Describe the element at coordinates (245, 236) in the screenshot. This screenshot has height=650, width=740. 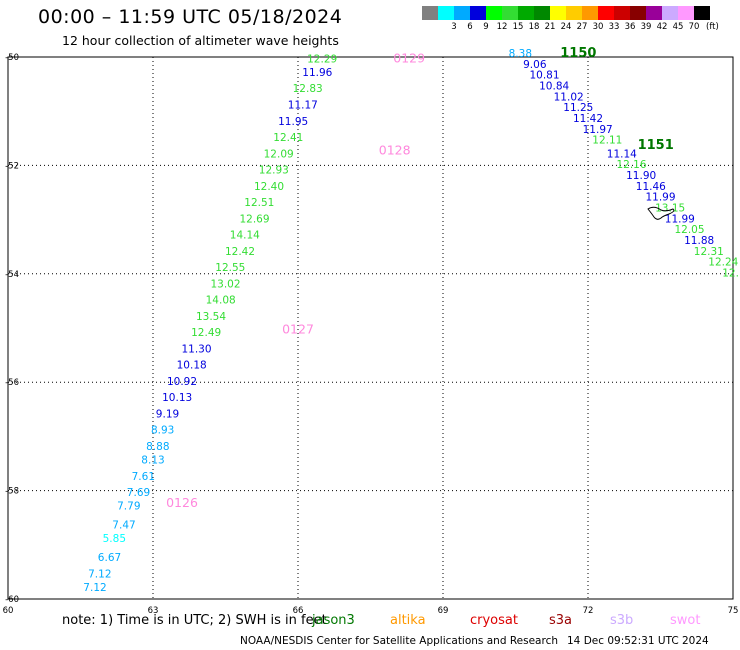
I see `wave-height-label: 14.14` at that location.